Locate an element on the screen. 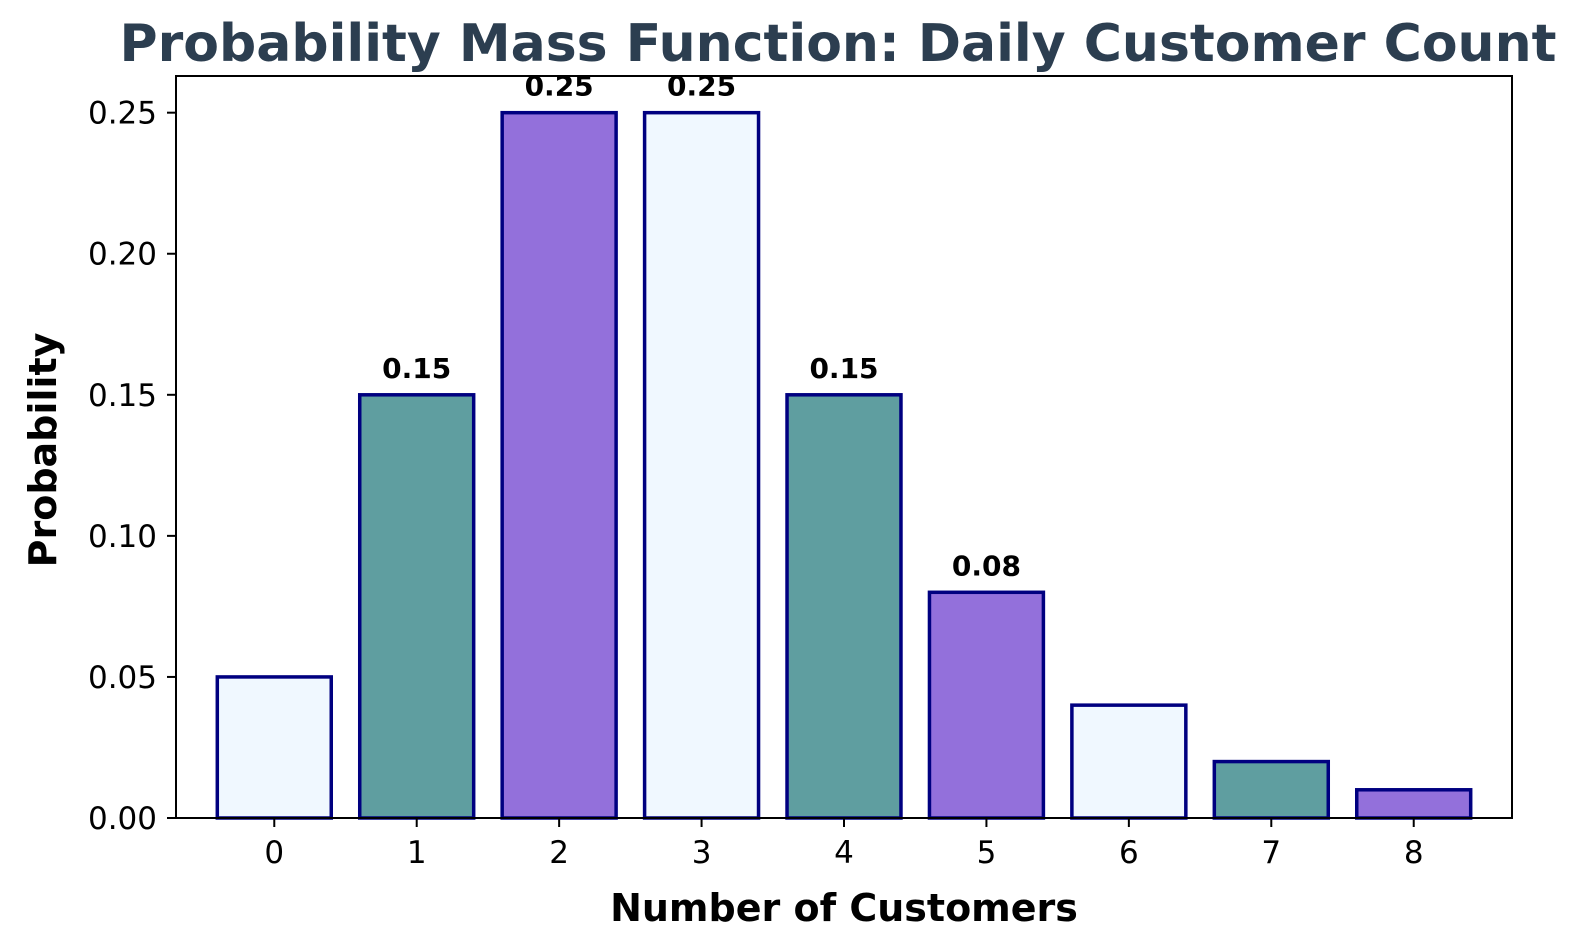 The image size is (1593, 942). y-tick-label: 0.10 is located at coordinates (122, 537).